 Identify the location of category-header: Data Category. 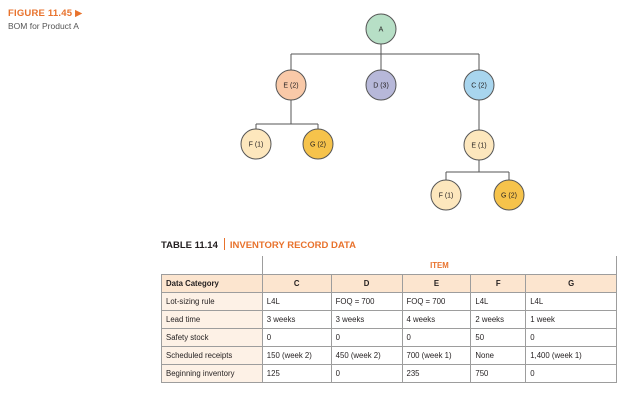
(212, 283).